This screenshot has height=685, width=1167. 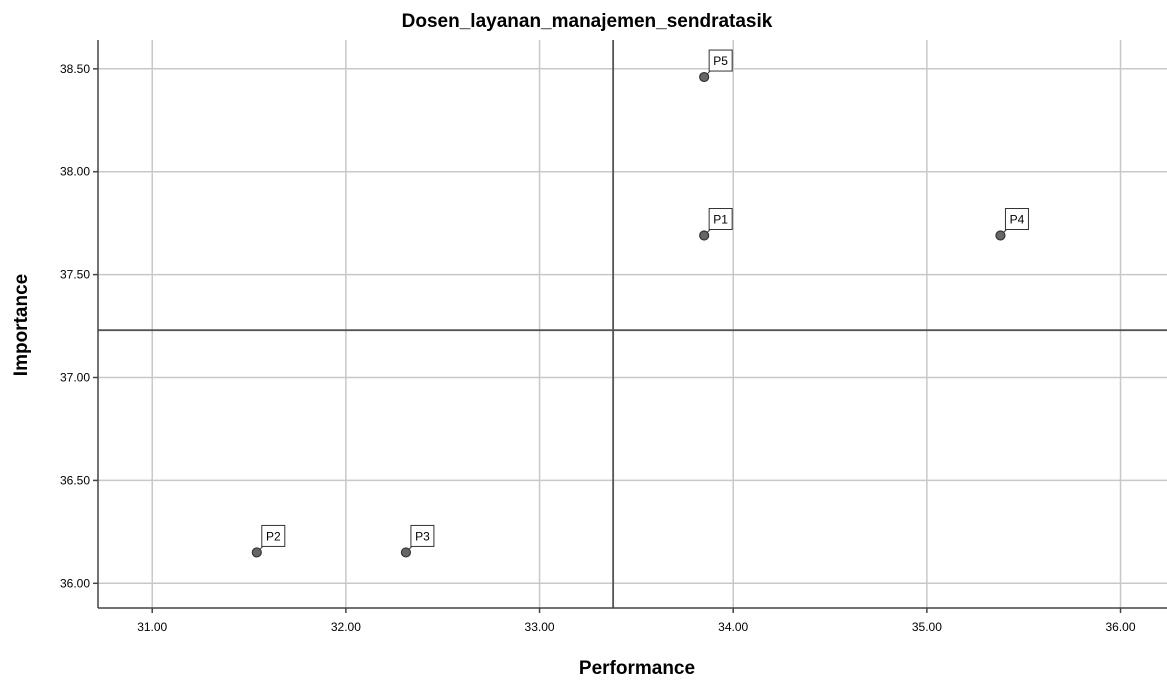 I want to click on point-label: P5, so click(x=720, y=61).